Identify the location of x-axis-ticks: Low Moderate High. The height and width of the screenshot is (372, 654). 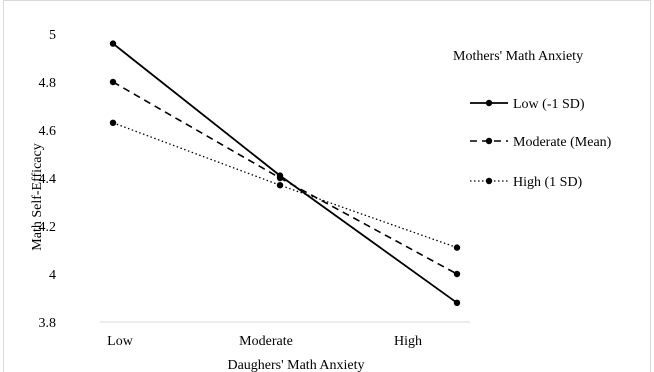
(264, 341).